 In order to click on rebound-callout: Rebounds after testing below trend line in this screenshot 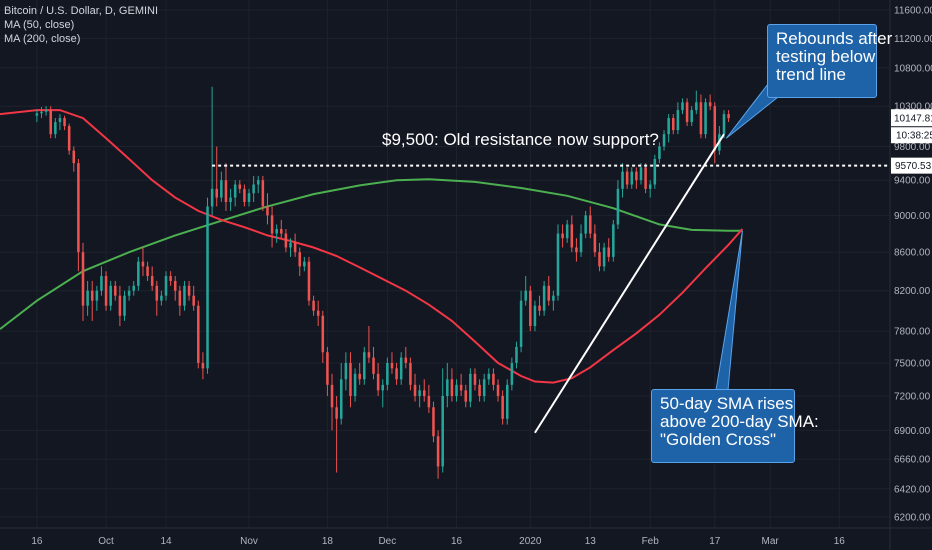, I will do `click(829, 61)`.